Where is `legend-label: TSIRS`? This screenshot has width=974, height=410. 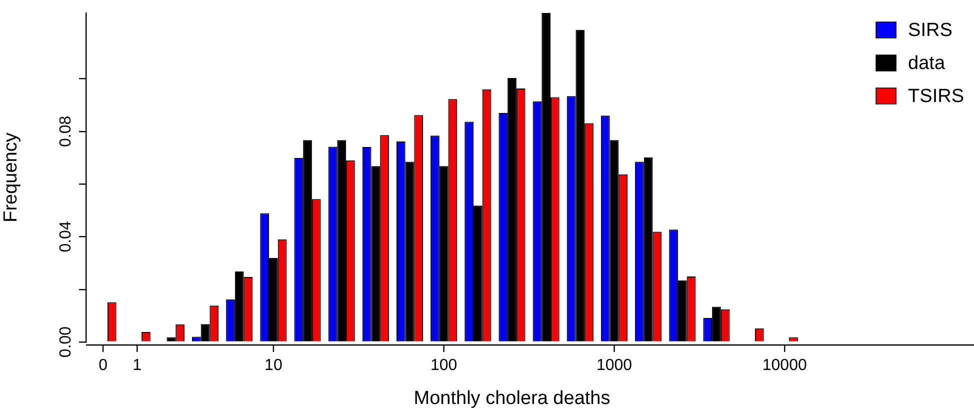
legend-label: TSIRS is located at coordinates (936, 97).